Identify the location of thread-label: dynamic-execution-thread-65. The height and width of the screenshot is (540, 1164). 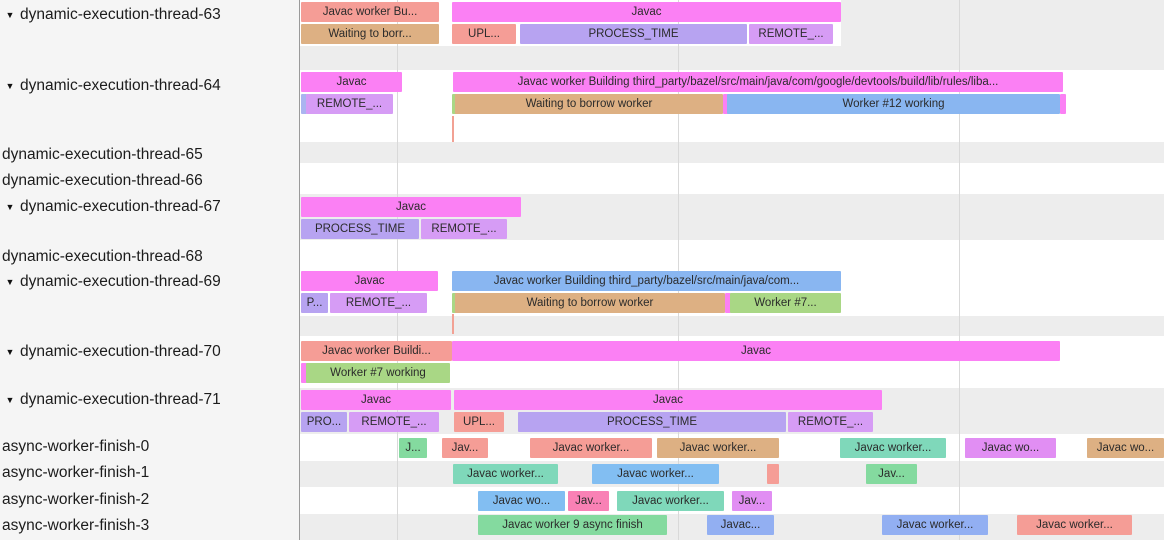
(102, 154).